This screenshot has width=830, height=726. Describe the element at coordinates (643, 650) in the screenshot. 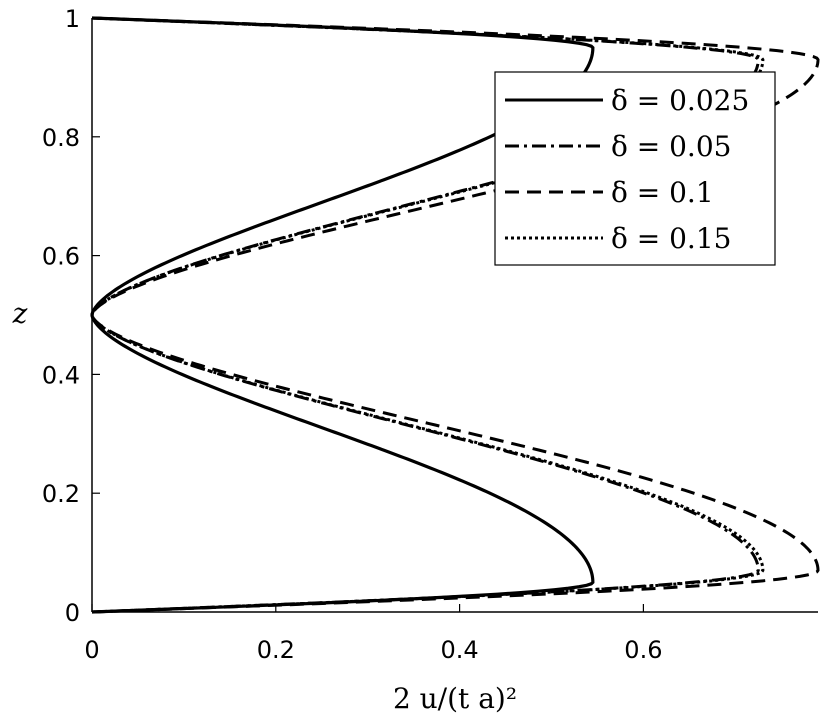

I see `x-tick-label: 0.6` at that location.